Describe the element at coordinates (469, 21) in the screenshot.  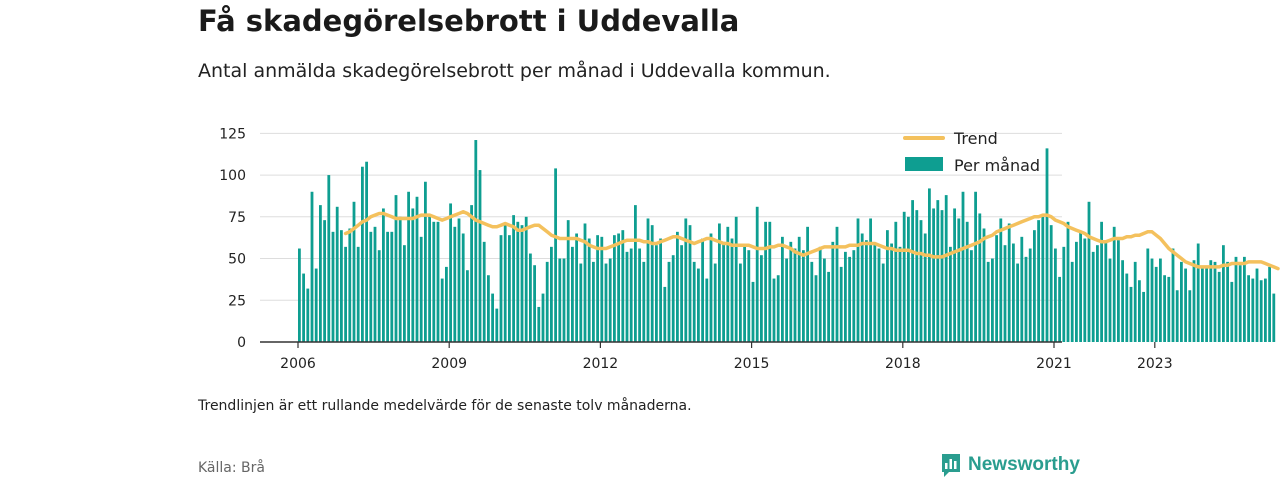
I see `chart-title: Få skadegörelsebrott i Uddevalla` at that location.